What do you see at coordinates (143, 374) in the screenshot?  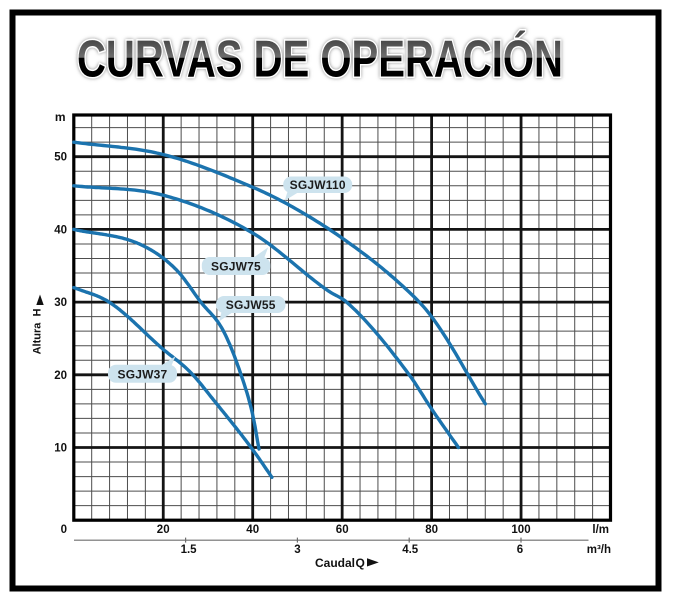 I see `svg-text: SGJW37` at bounding box center [143, 374].